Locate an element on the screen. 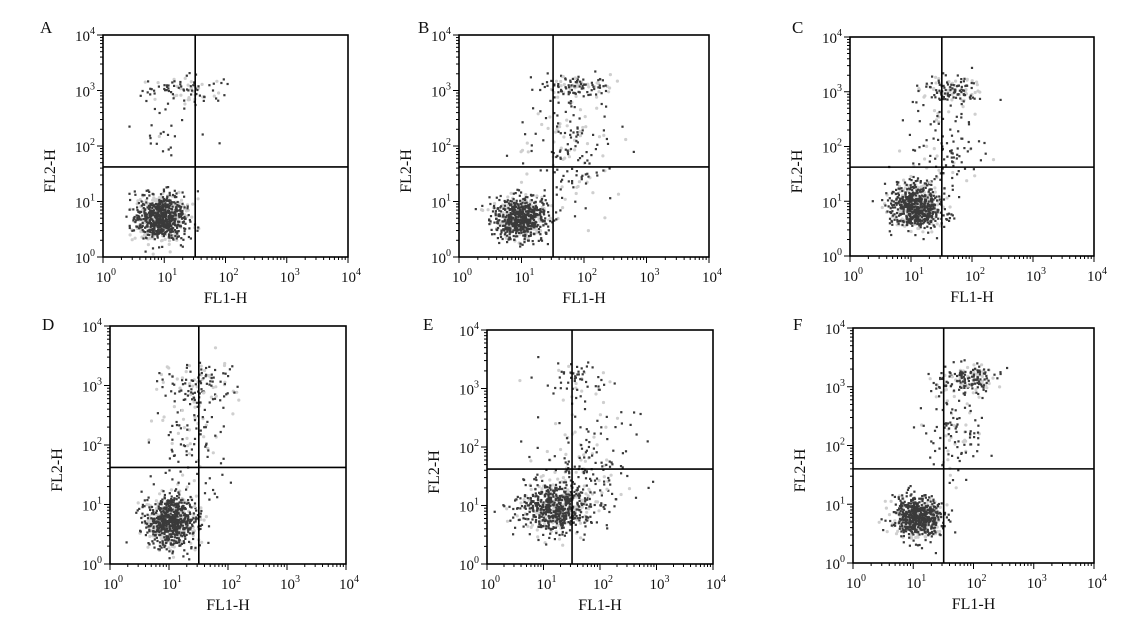 This screenshot has height=628, width=1125. x-tick-label: 10³ is located at coordinates (290, 583).